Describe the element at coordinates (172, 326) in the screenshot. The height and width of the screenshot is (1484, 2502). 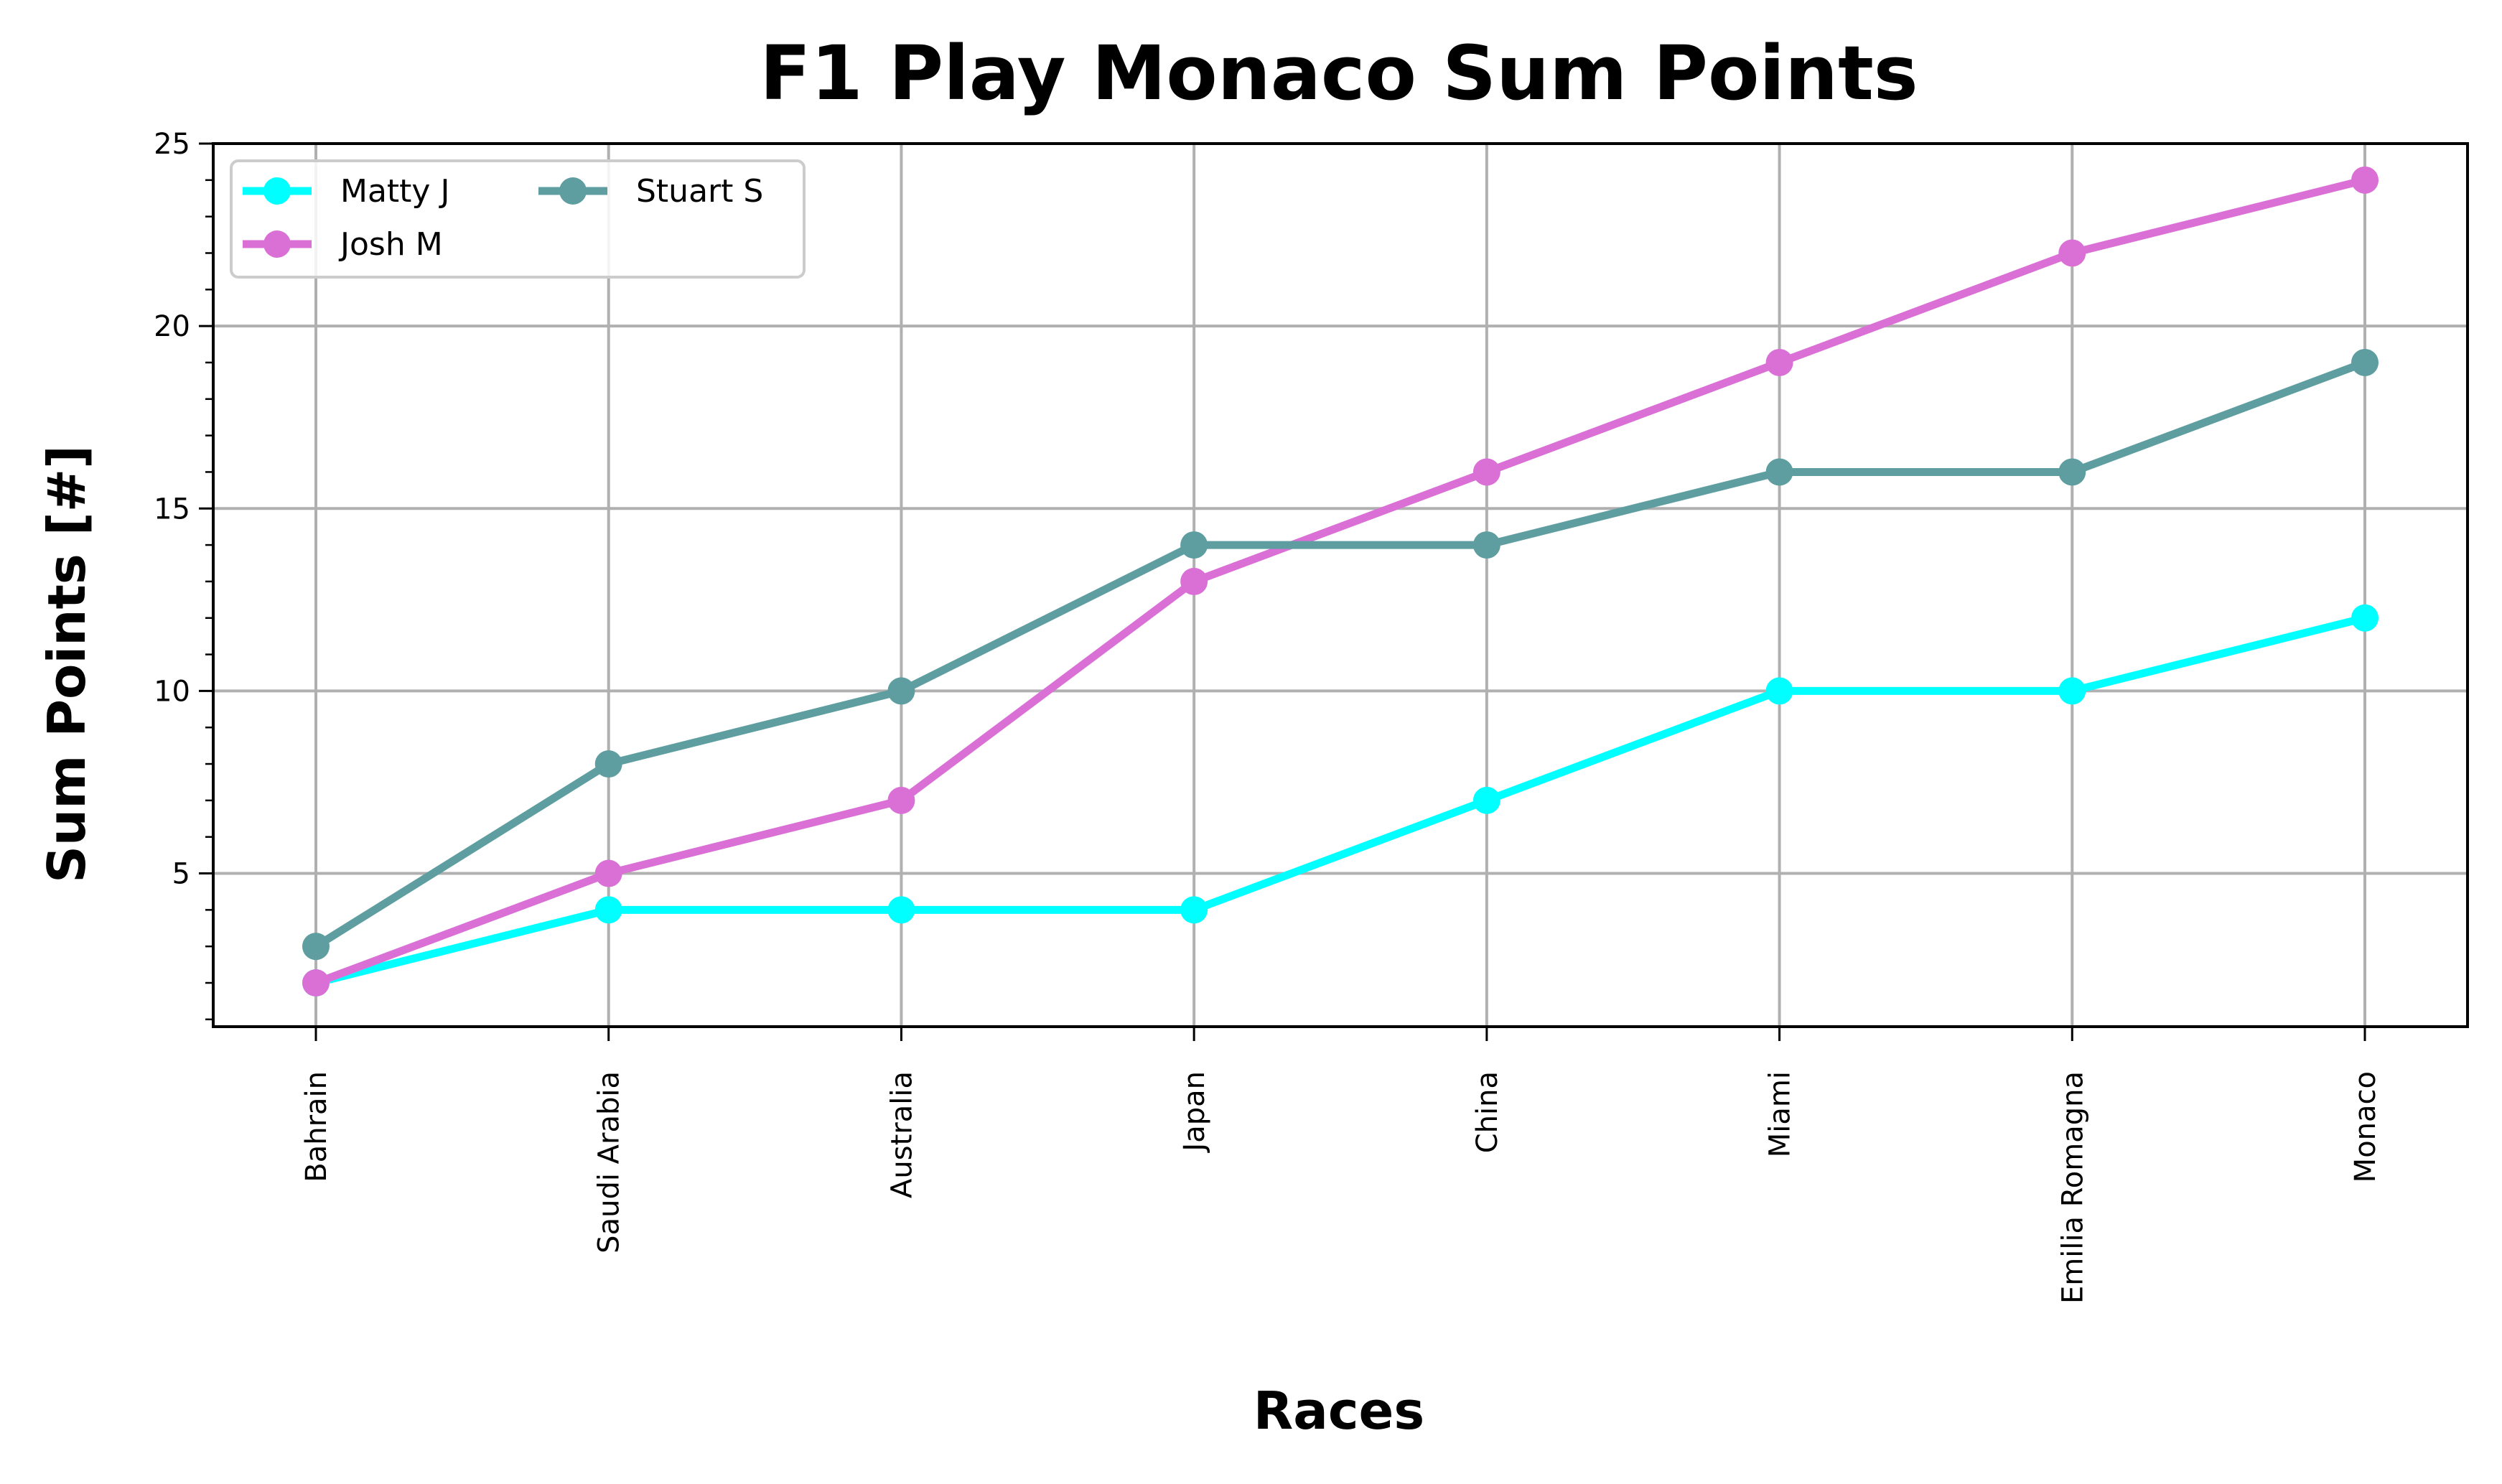
I see `y-tick-label: 20` at that location.